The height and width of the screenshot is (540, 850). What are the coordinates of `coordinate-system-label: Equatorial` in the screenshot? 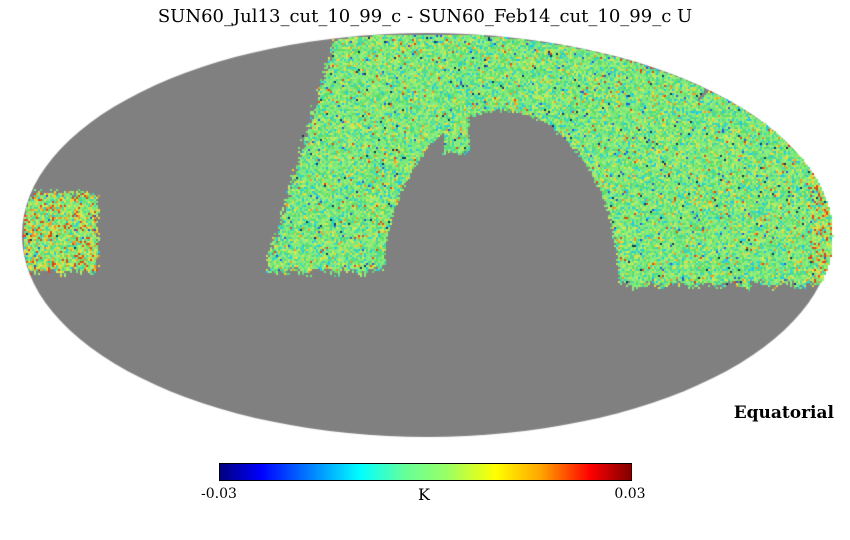 It's located at (783, 413).